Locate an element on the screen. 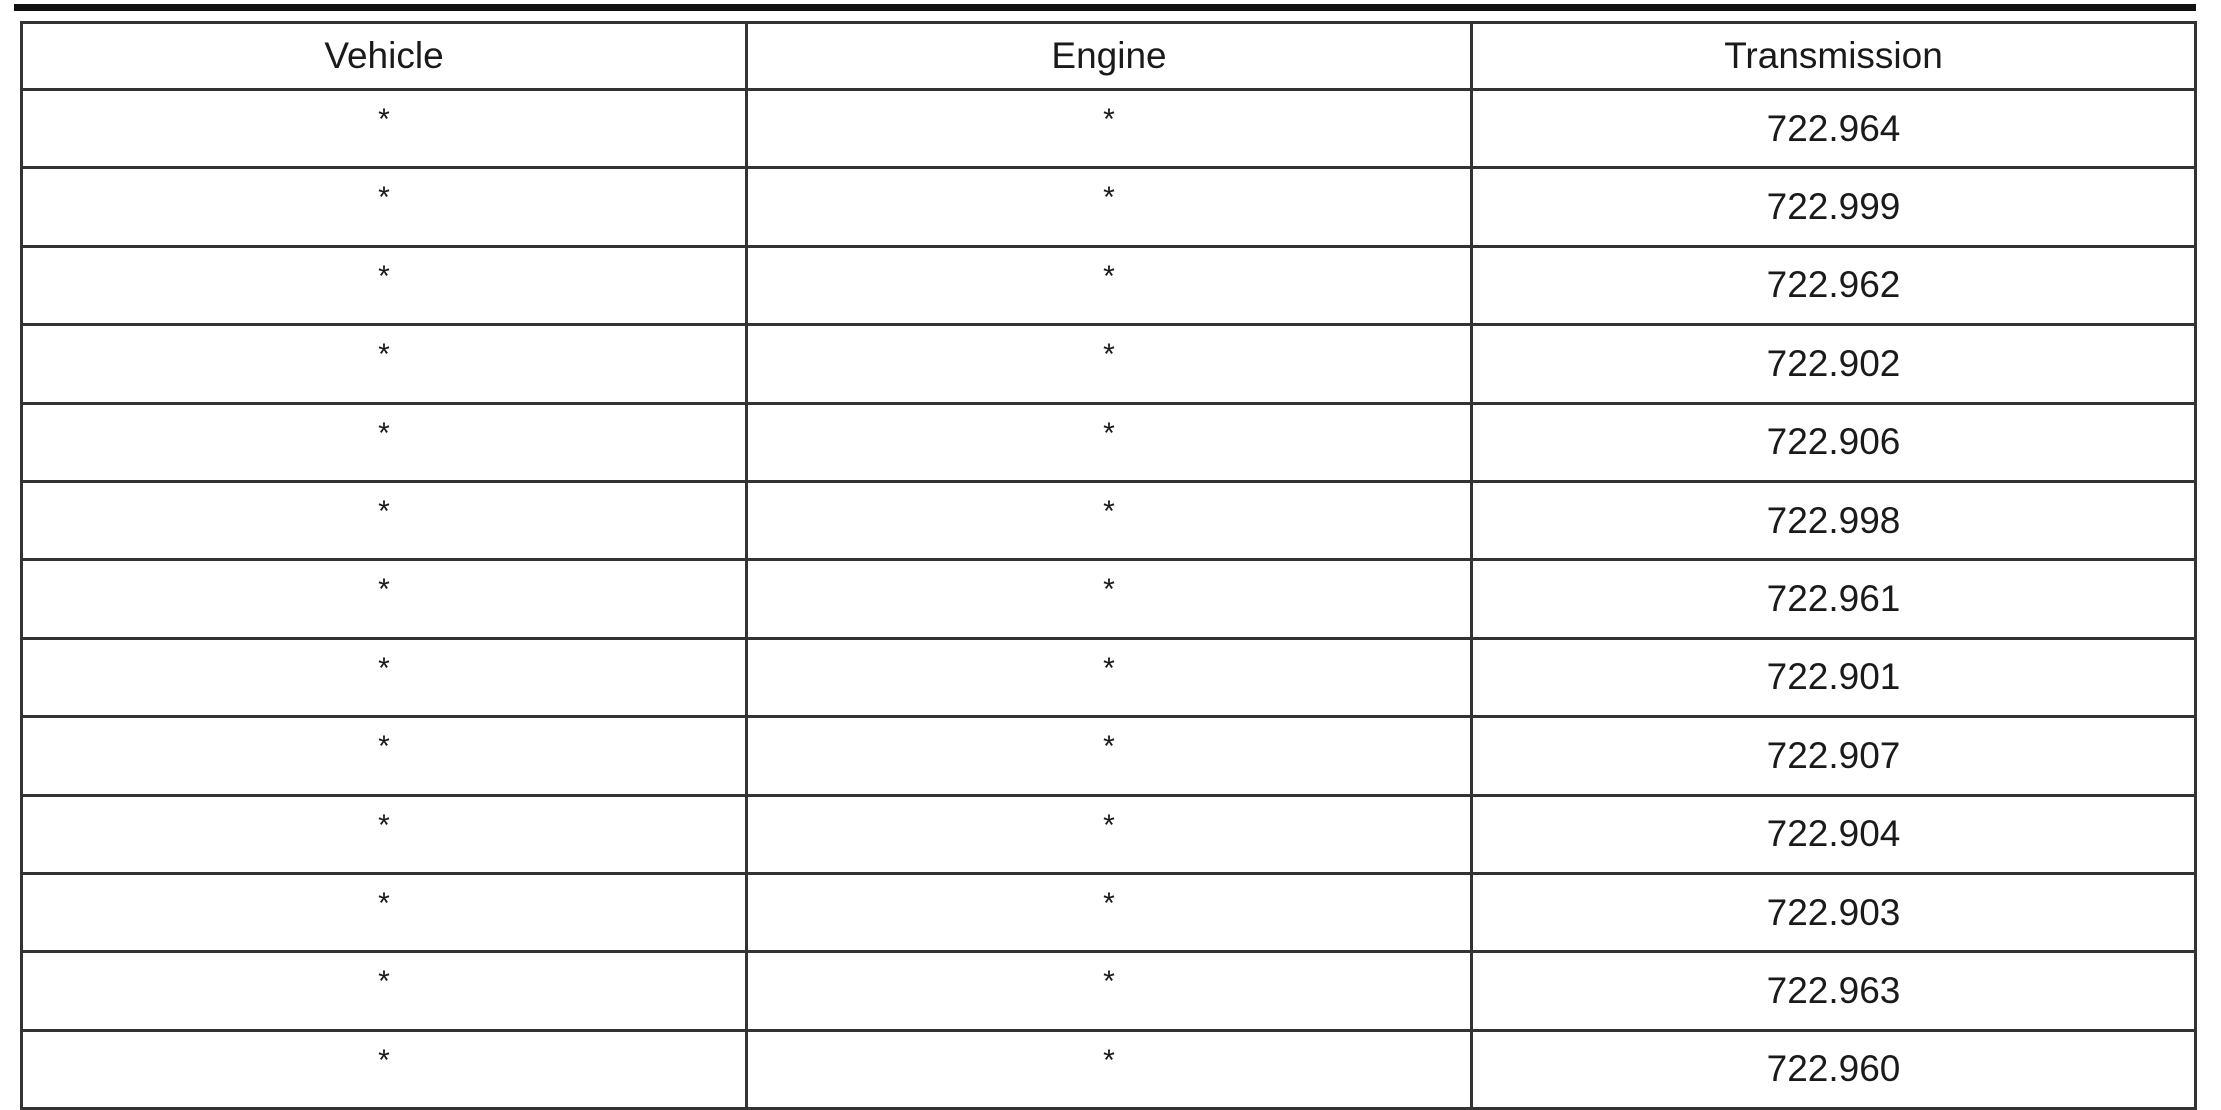 This screenshot has height=1110, width=2221. table-row: * * 722.998 is located at coordinates (1108, 520).